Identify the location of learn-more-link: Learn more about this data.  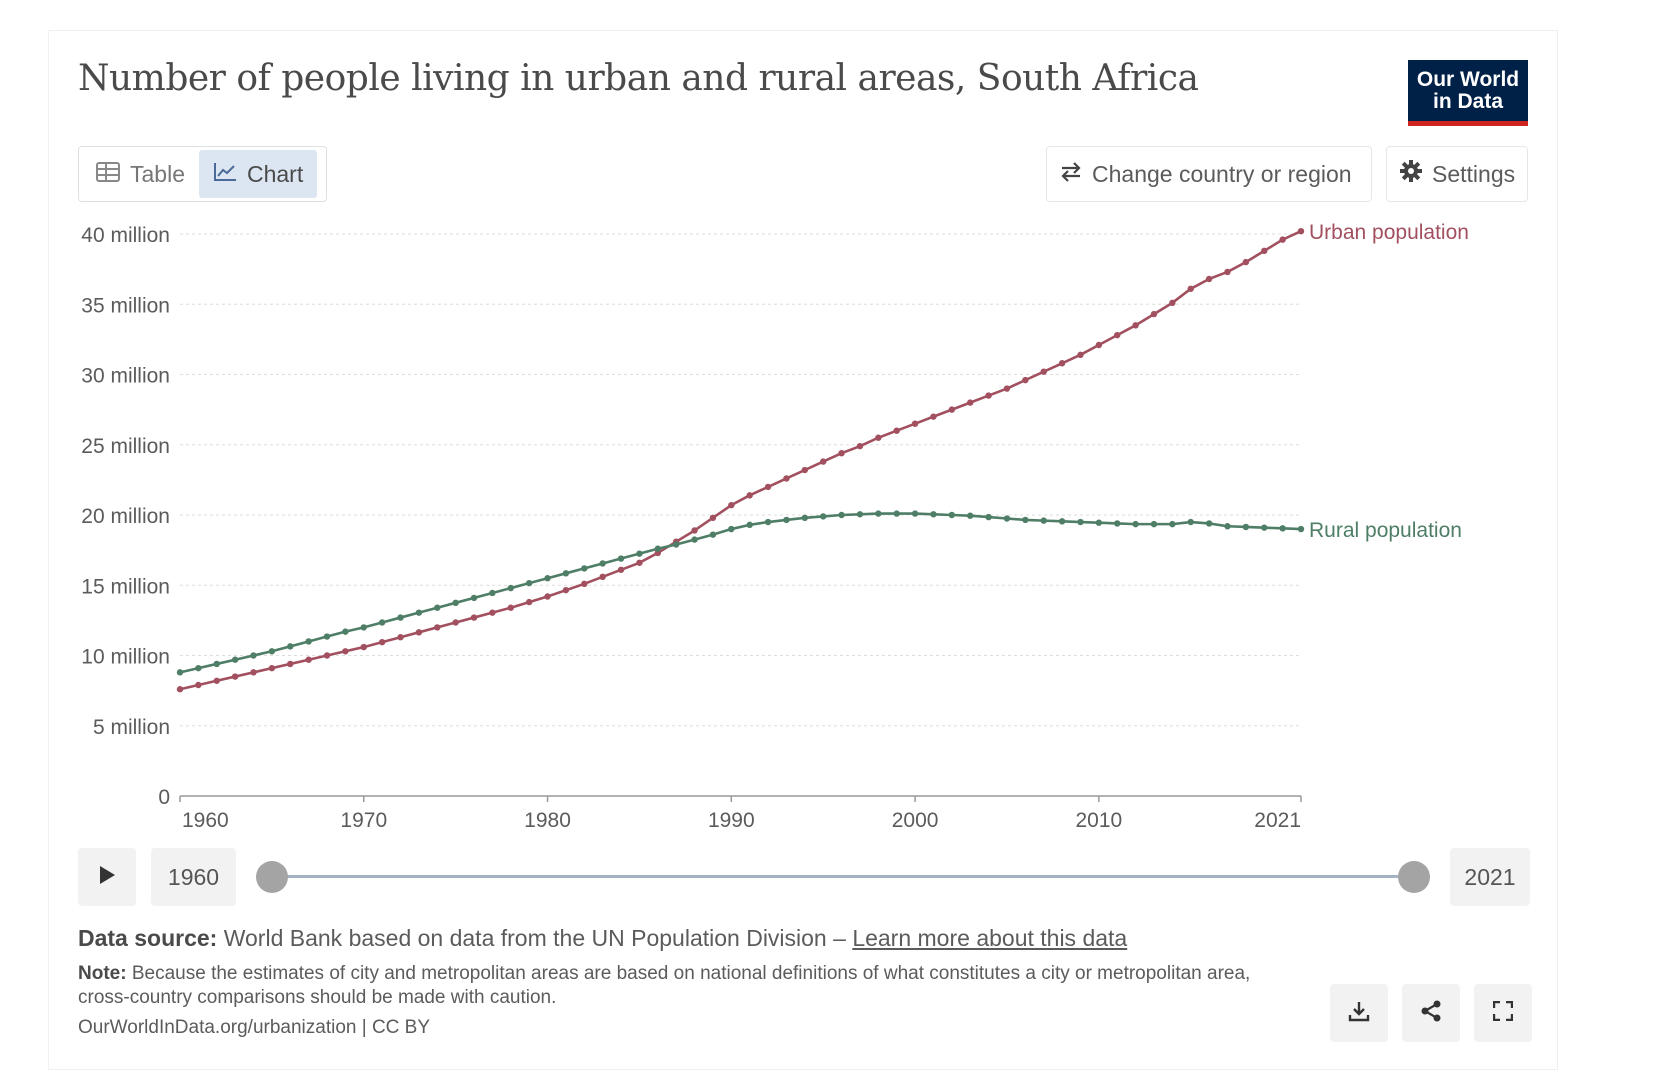
(990, 938).